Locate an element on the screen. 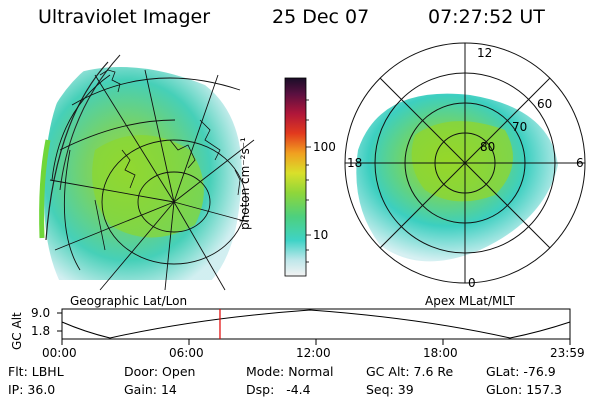 Image resolution: width=600 pixels, height=400 pixels. mlt-label-0: 0 is located at coordinates (472, 283).